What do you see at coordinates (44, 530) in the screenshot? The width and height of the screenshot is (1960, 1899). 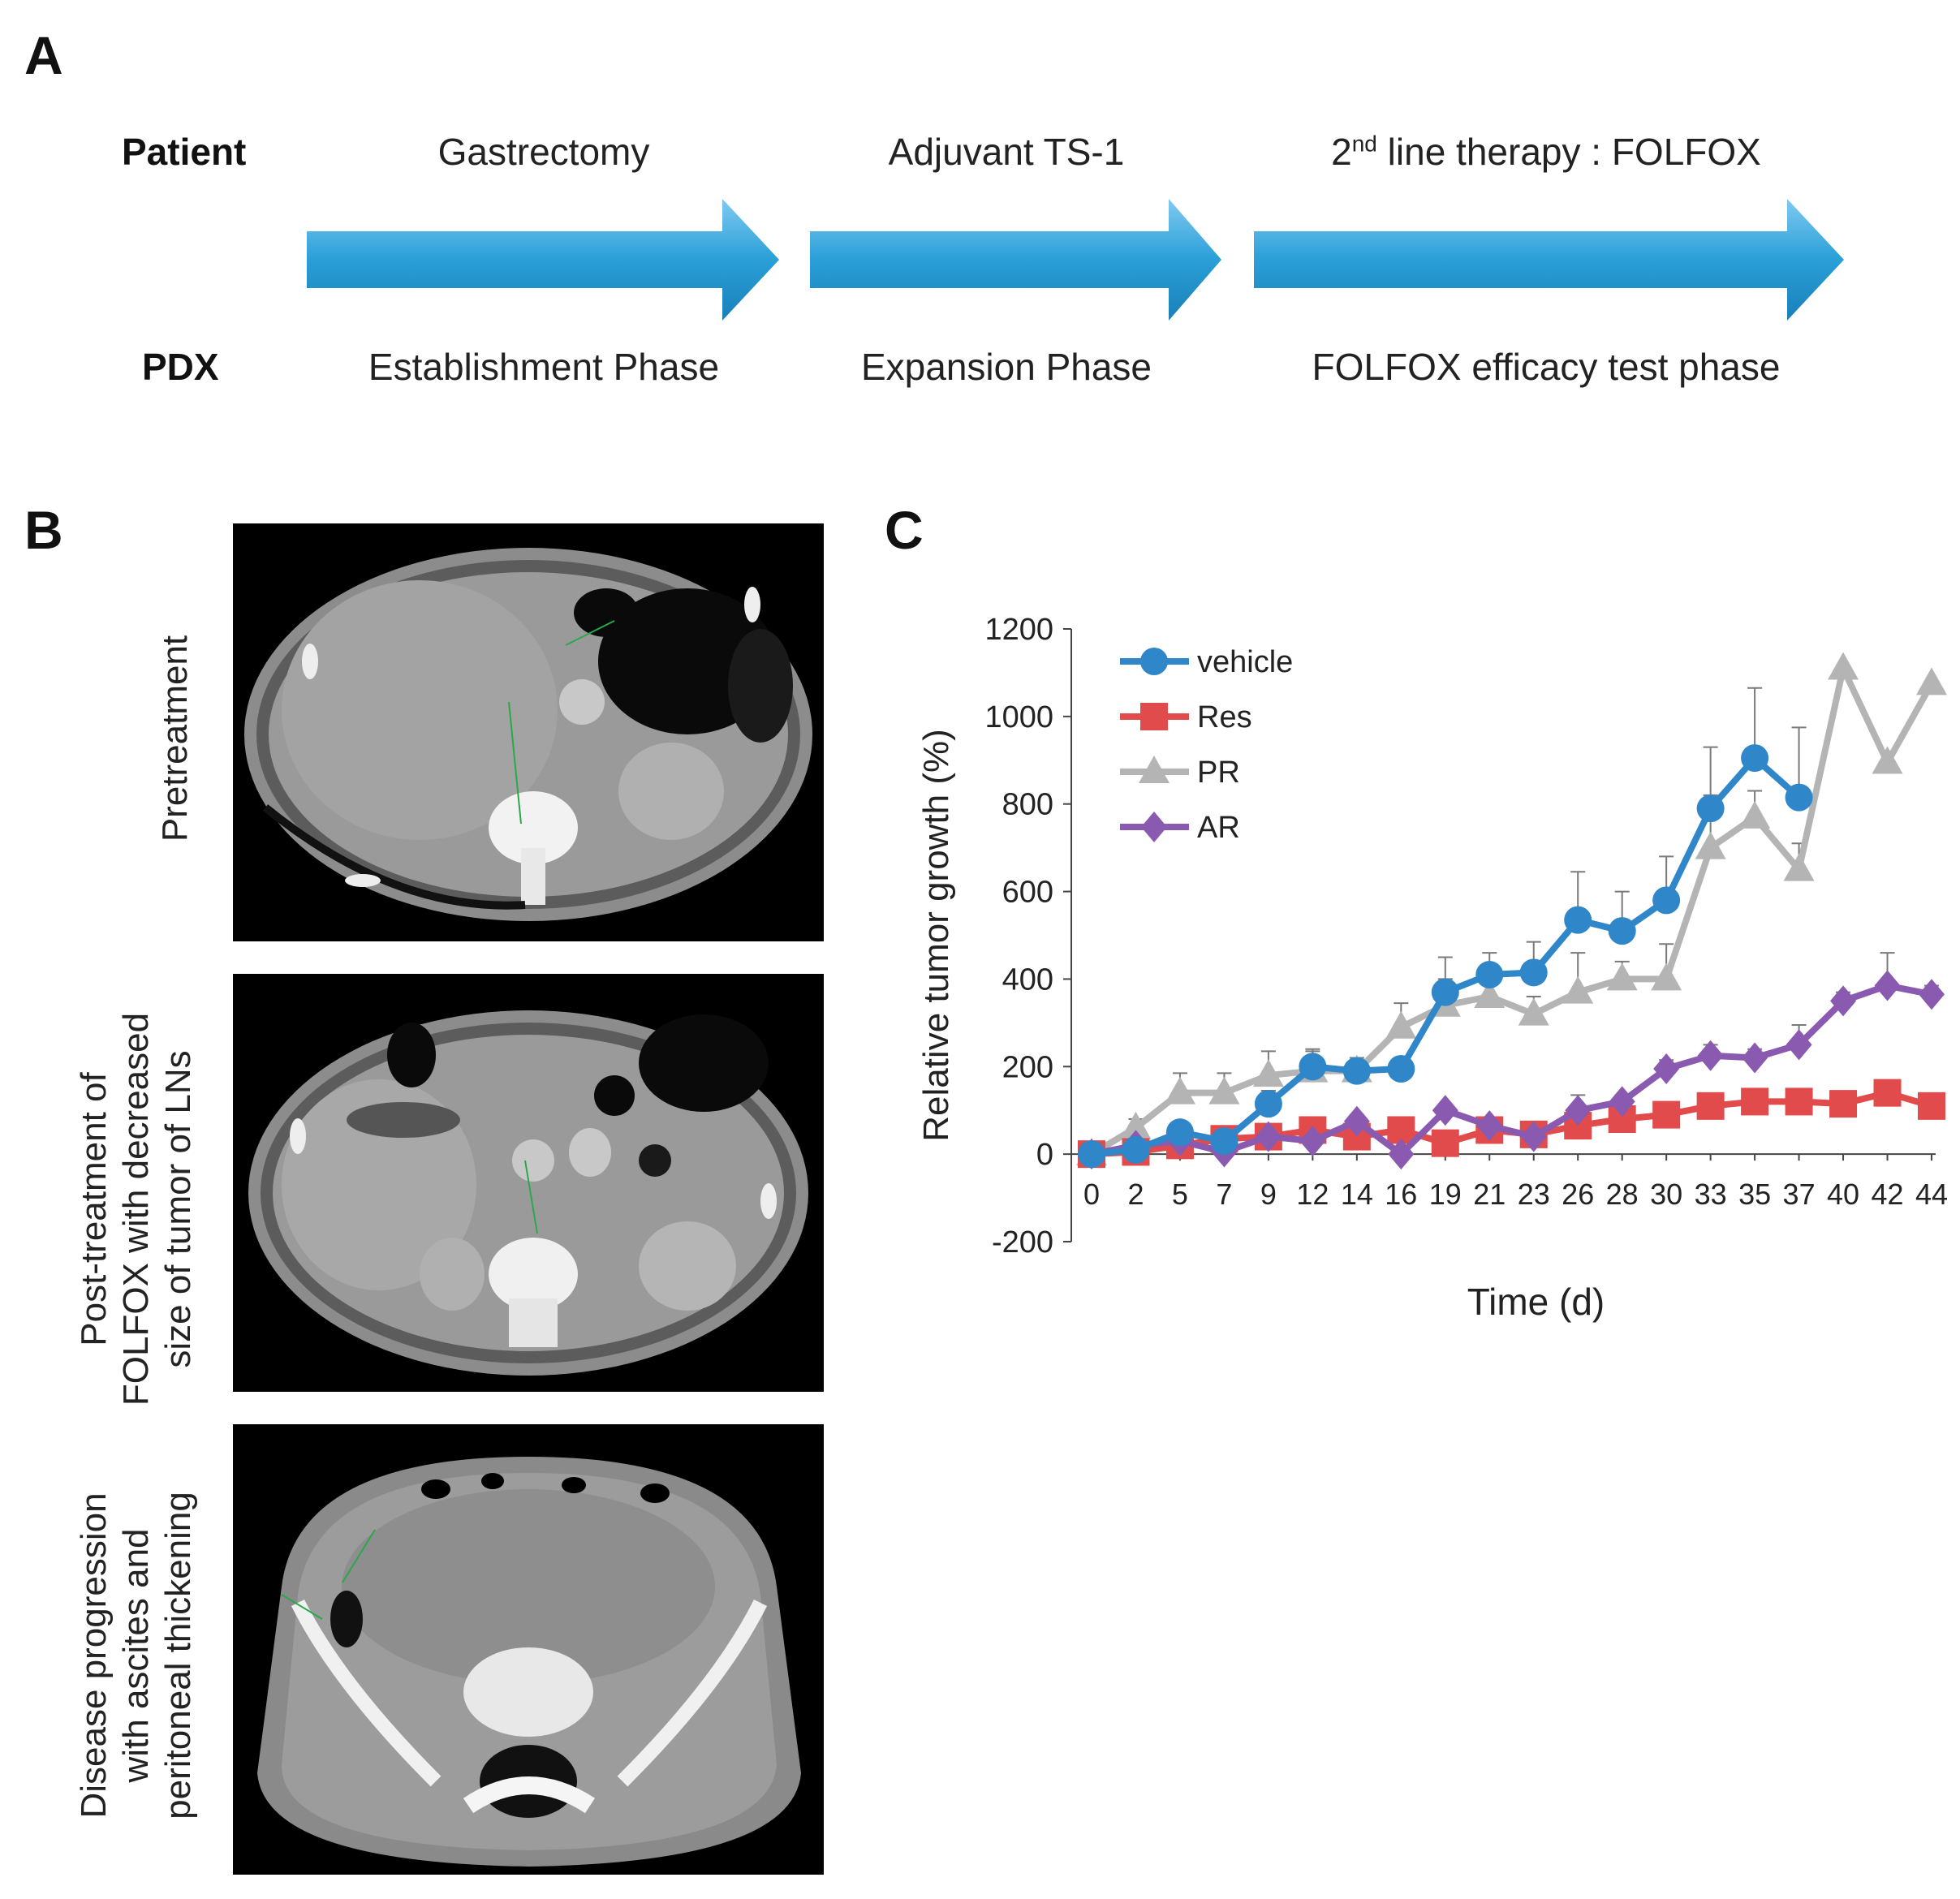 I see `panel-b-letter: B` at bounding box center [44, 530].